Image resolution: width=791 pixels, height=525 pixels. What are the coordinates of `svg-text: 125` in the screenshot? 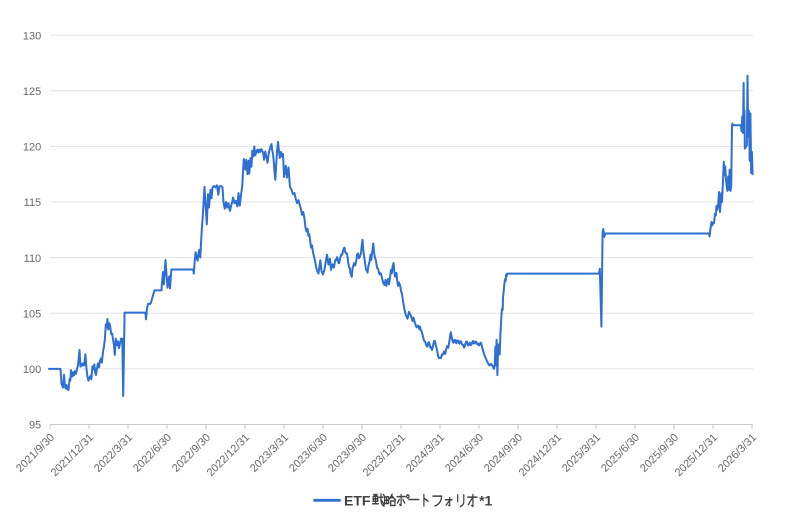 It's located at (32, 92).